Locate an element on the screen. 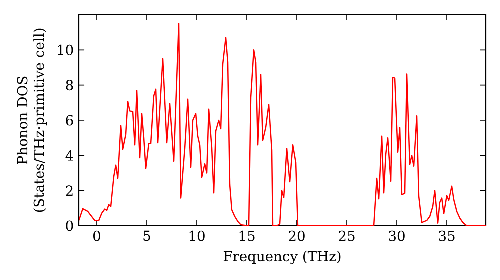  x-tick-label: 35 is located at coordinates (447, 236).